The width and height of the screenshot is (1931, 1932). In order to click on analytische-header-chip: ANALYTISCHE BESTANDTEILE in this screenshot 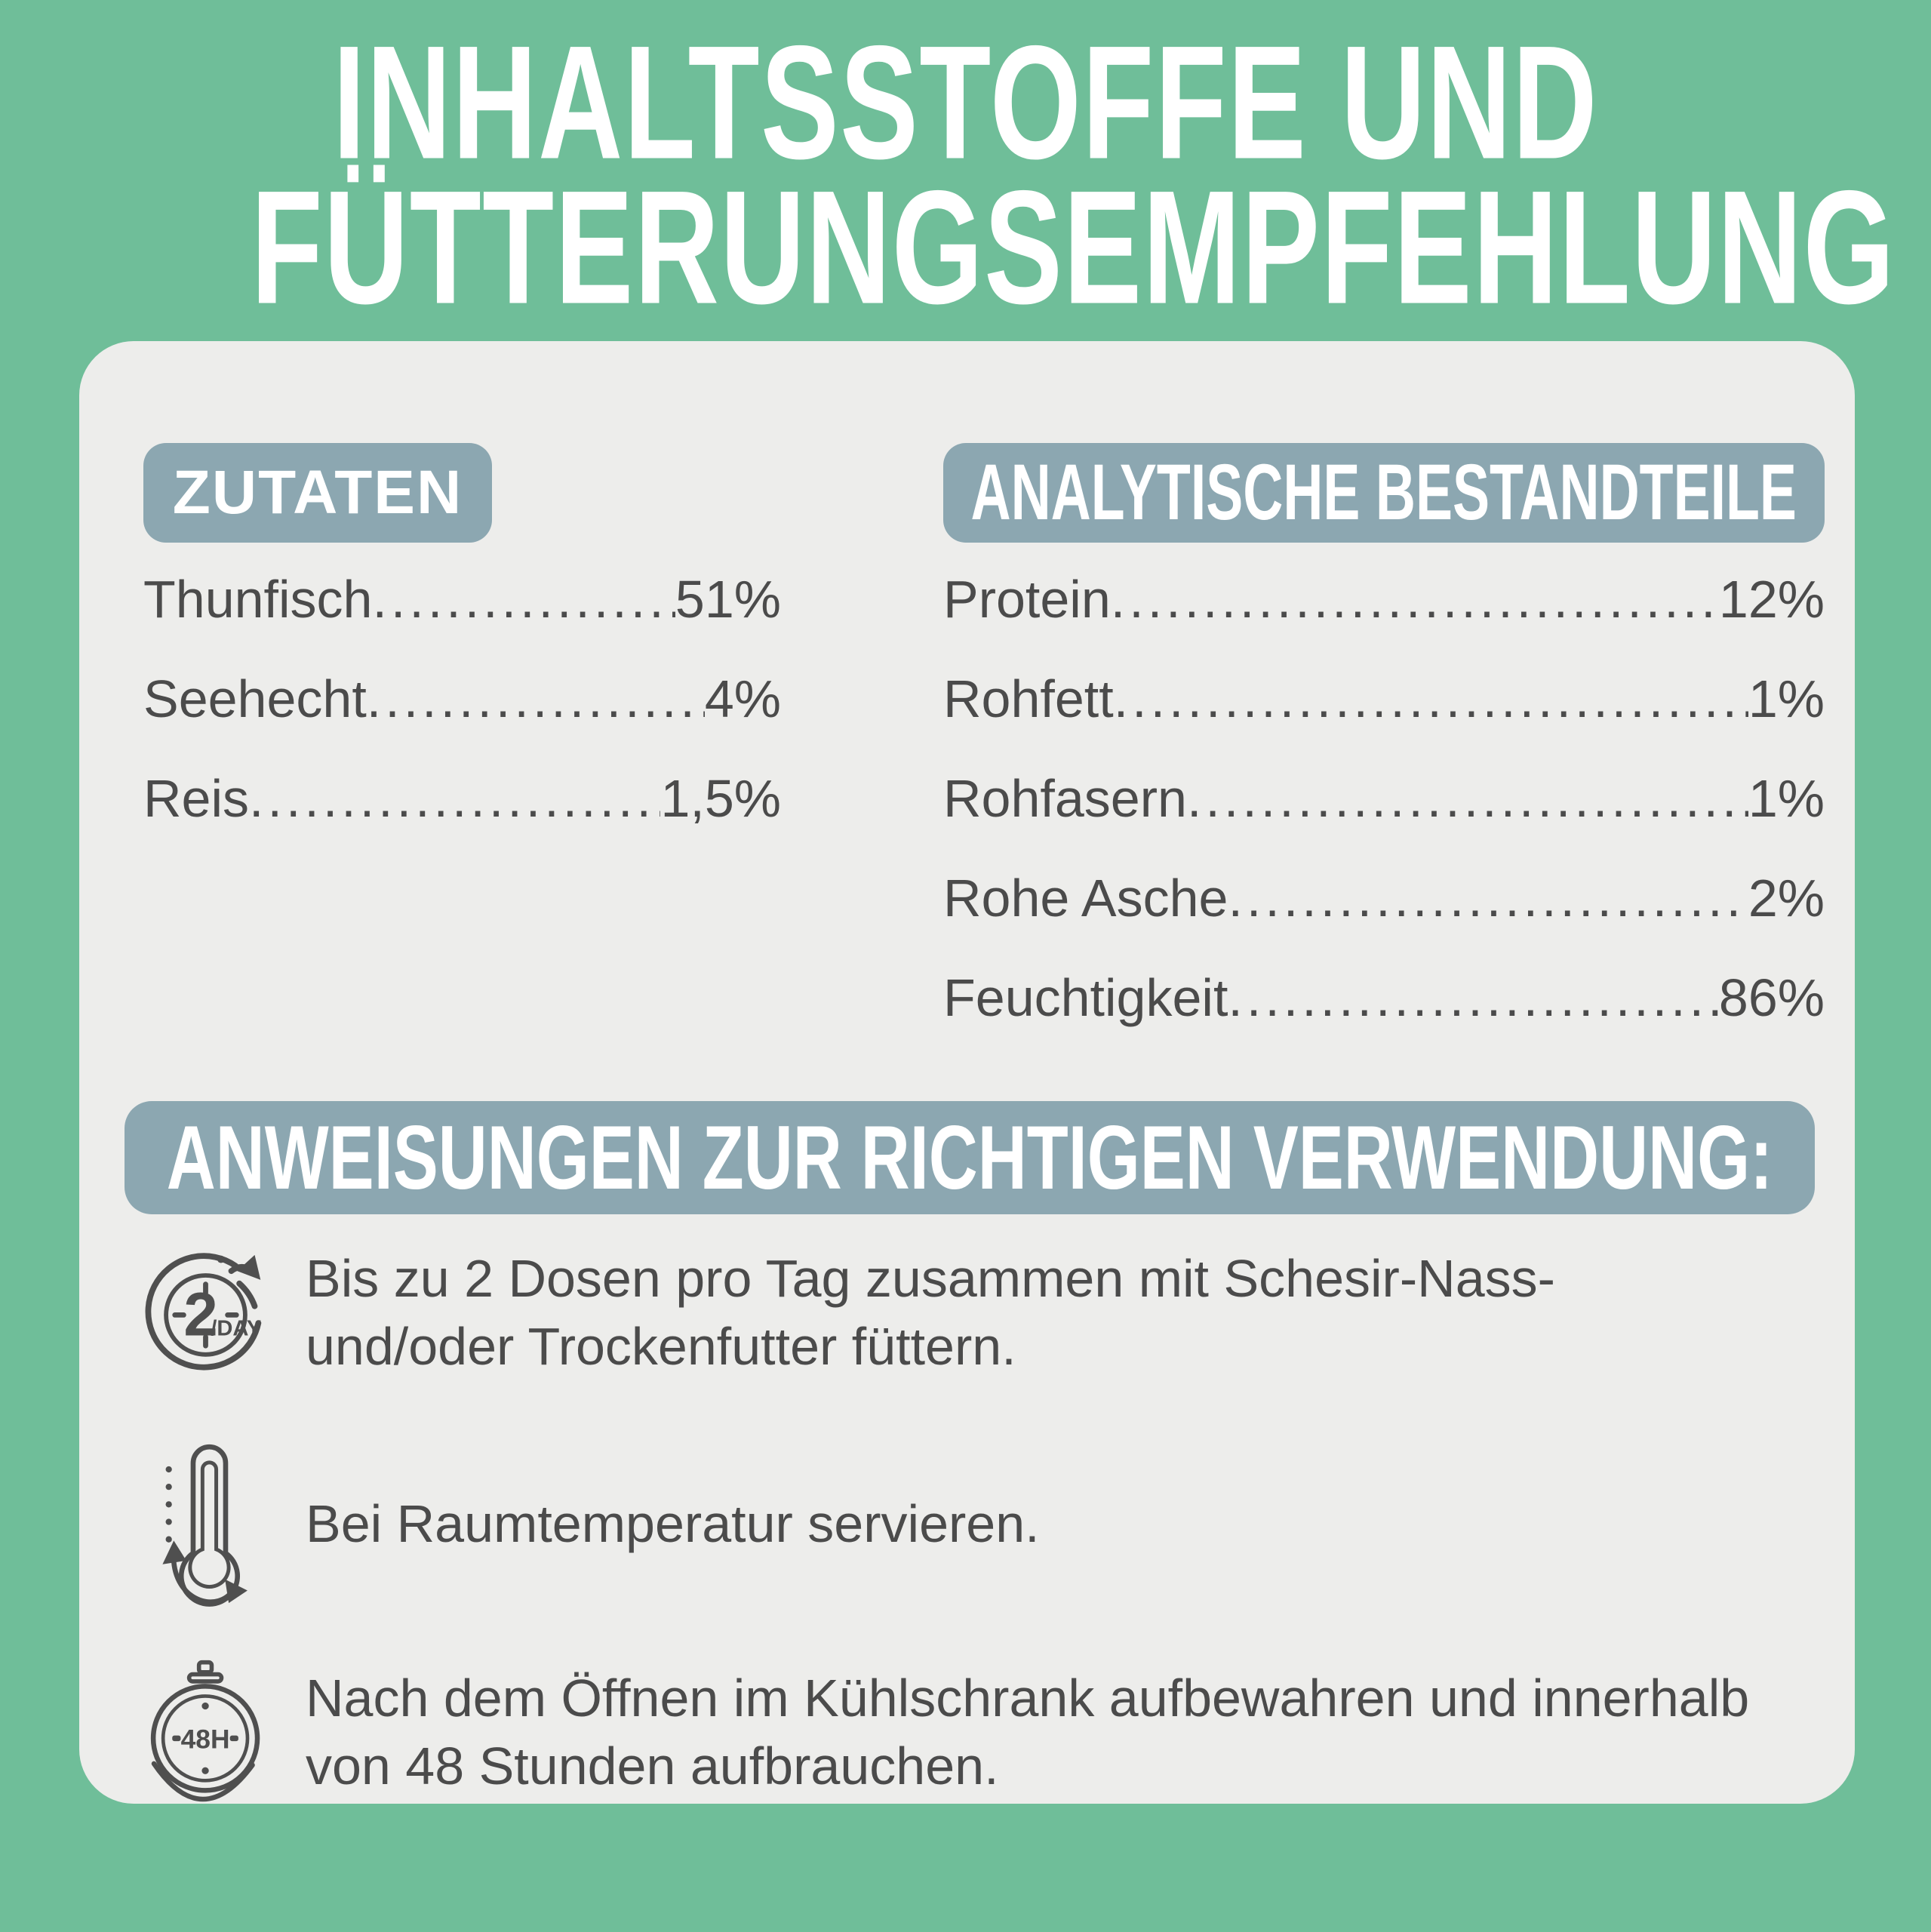, I will do `click(1384, 493)`.